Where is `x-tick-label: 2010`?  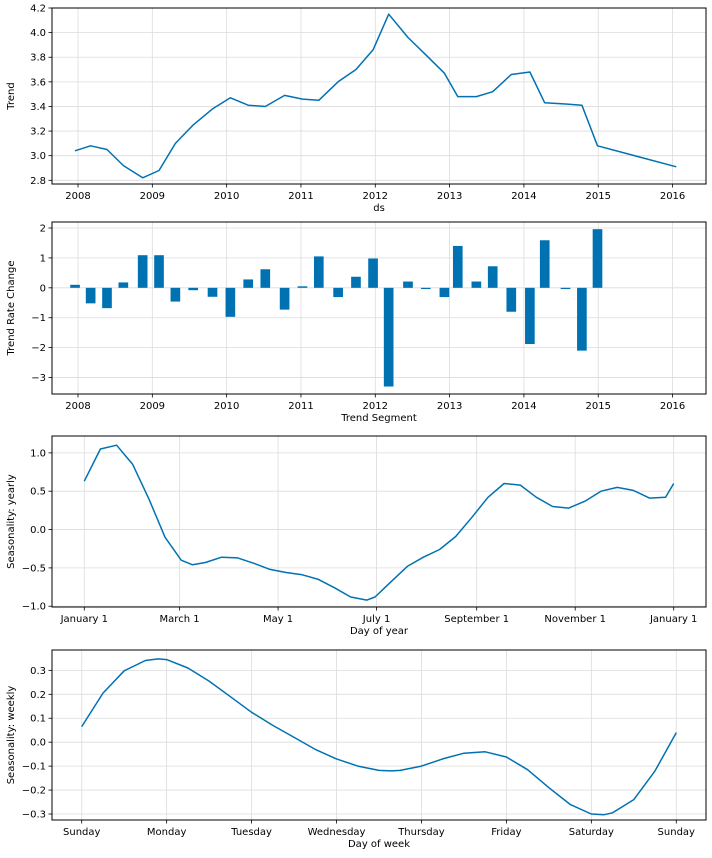 x-tick-label: 2010 is located at coordinates (226, 406).